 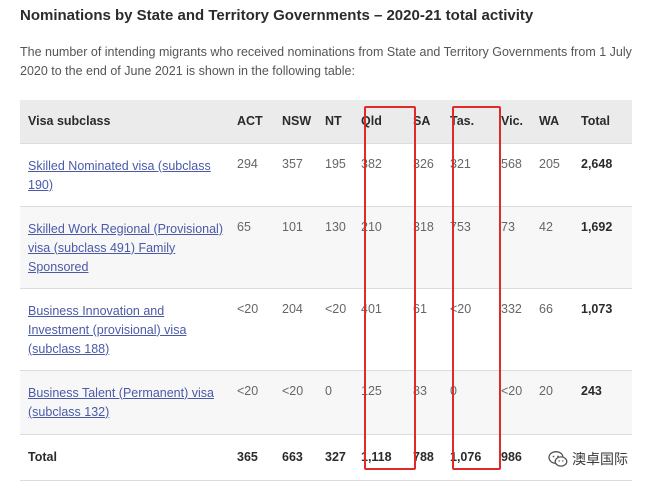 I want to click on total-nt: 327, so click(x=335, y=457).